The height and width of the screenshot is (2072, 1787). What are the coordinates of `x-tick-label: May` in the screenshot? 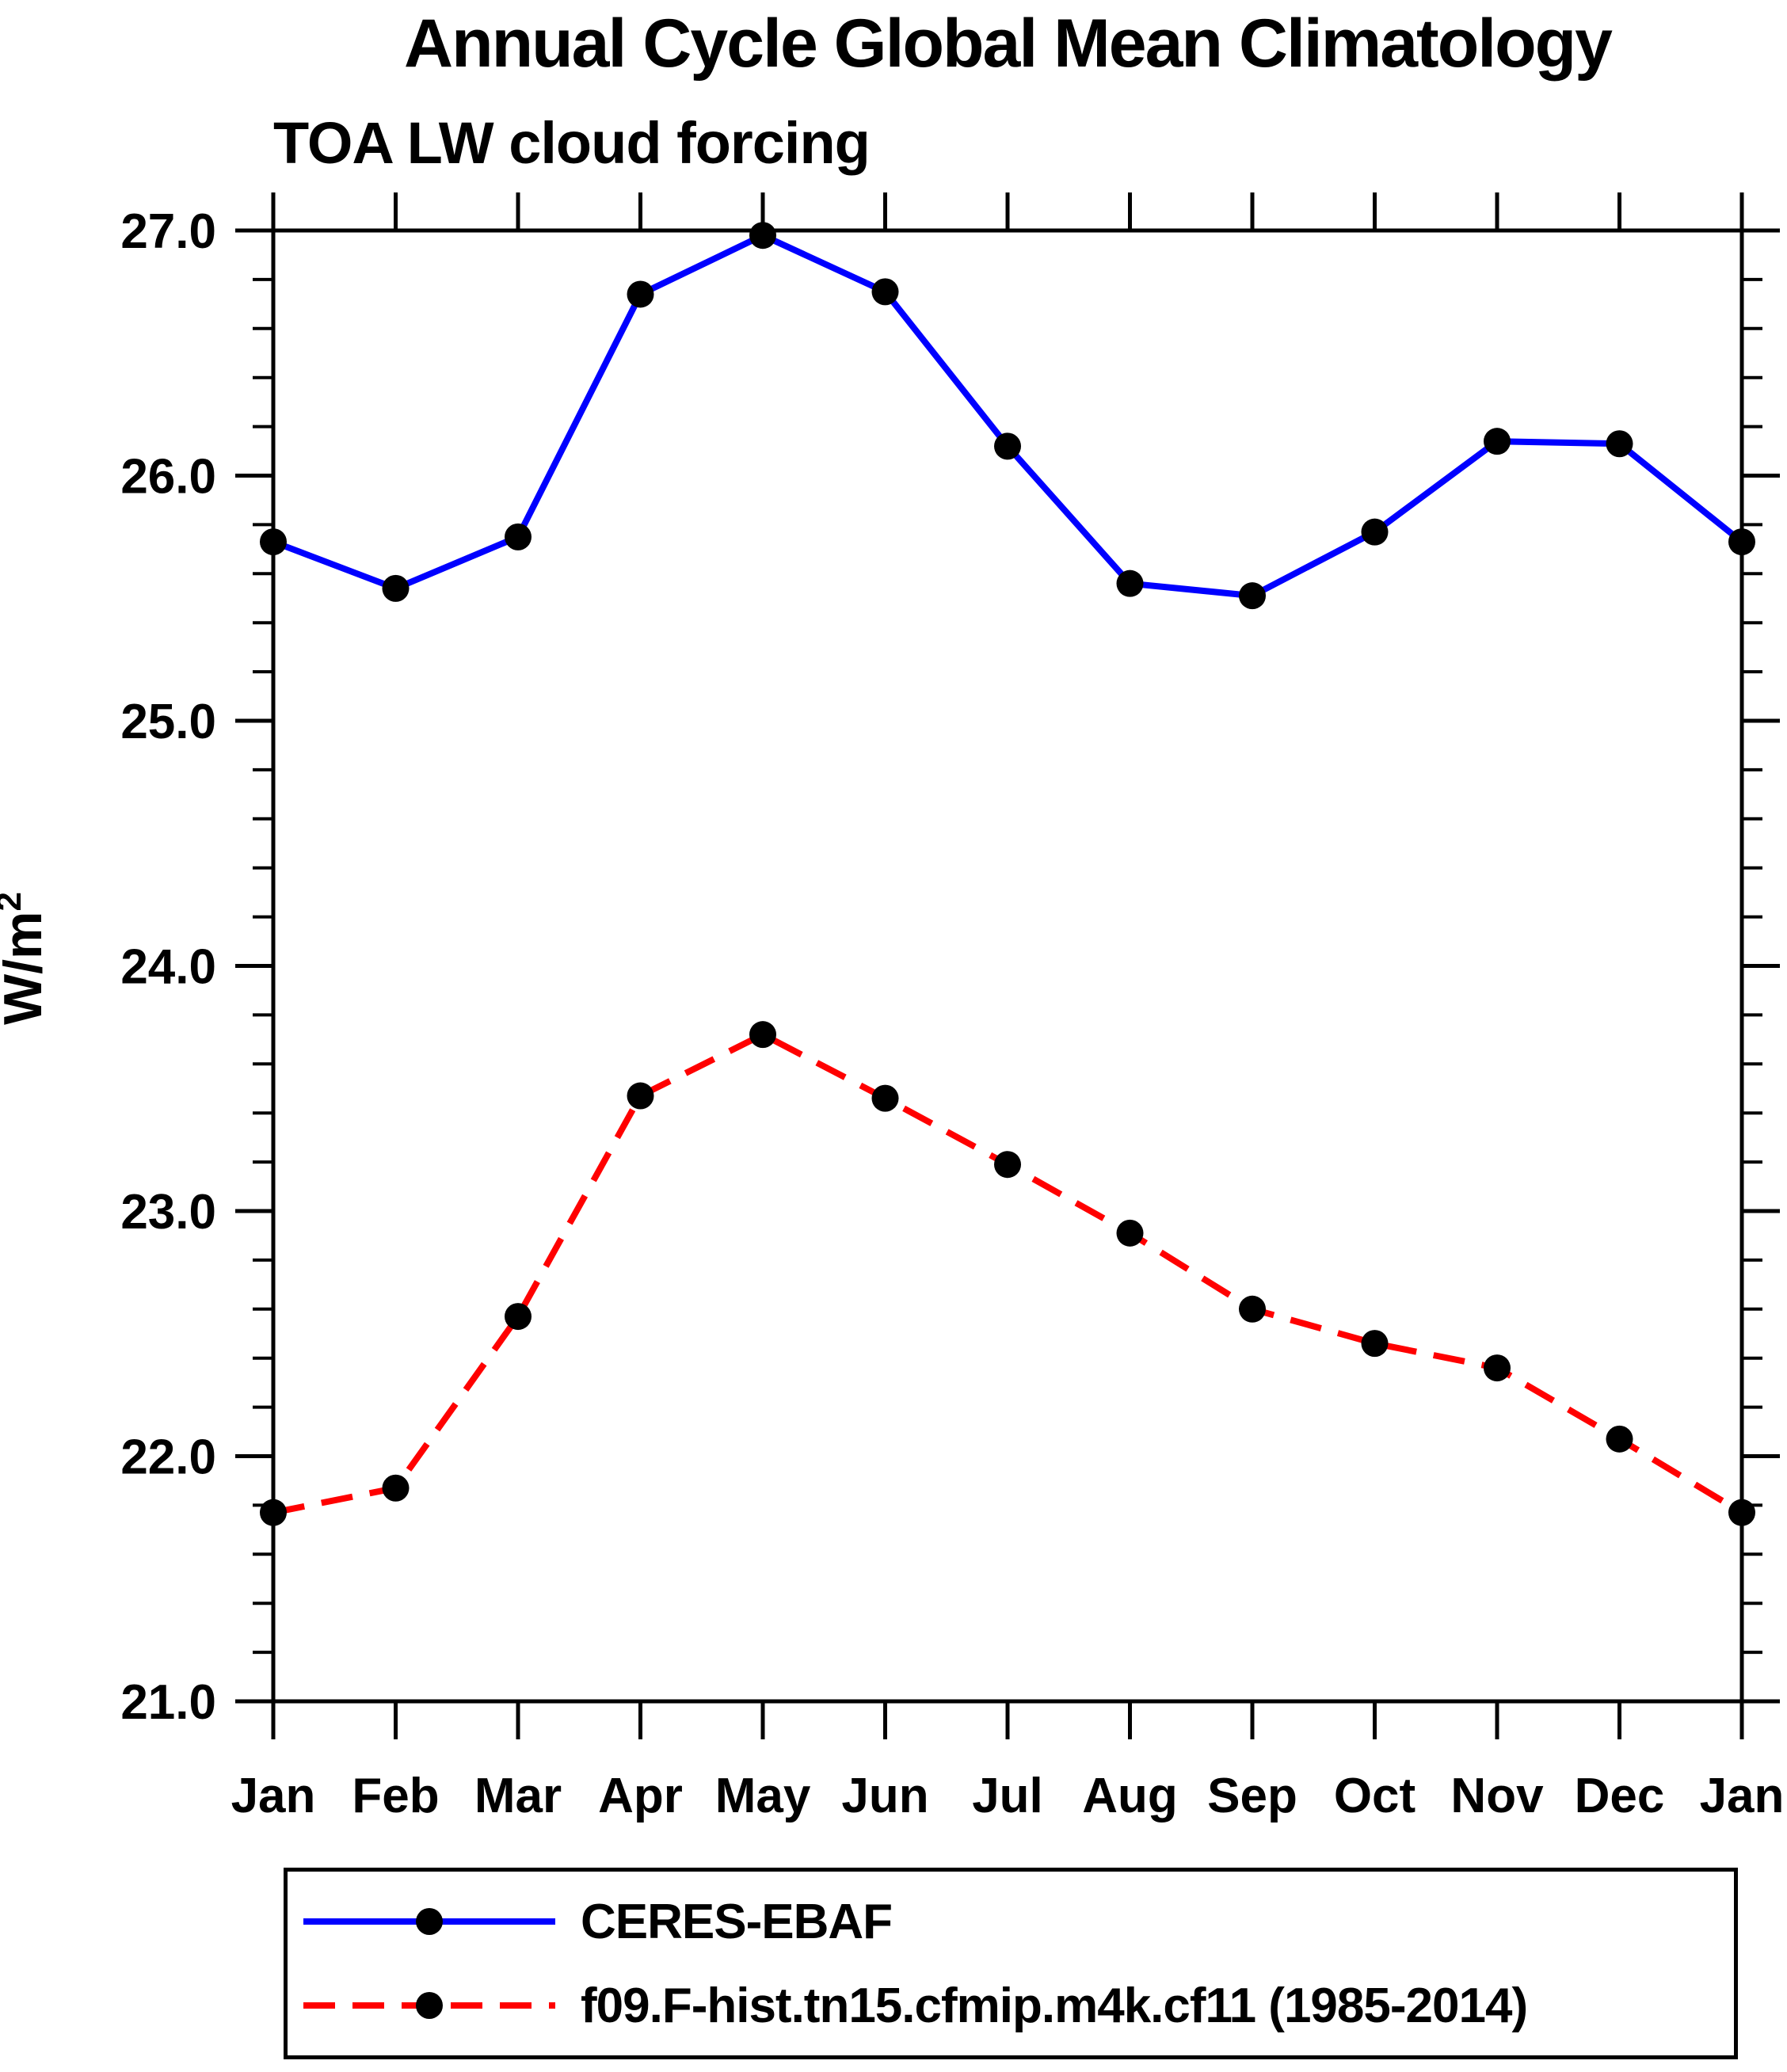 It's located at (763, 1796).